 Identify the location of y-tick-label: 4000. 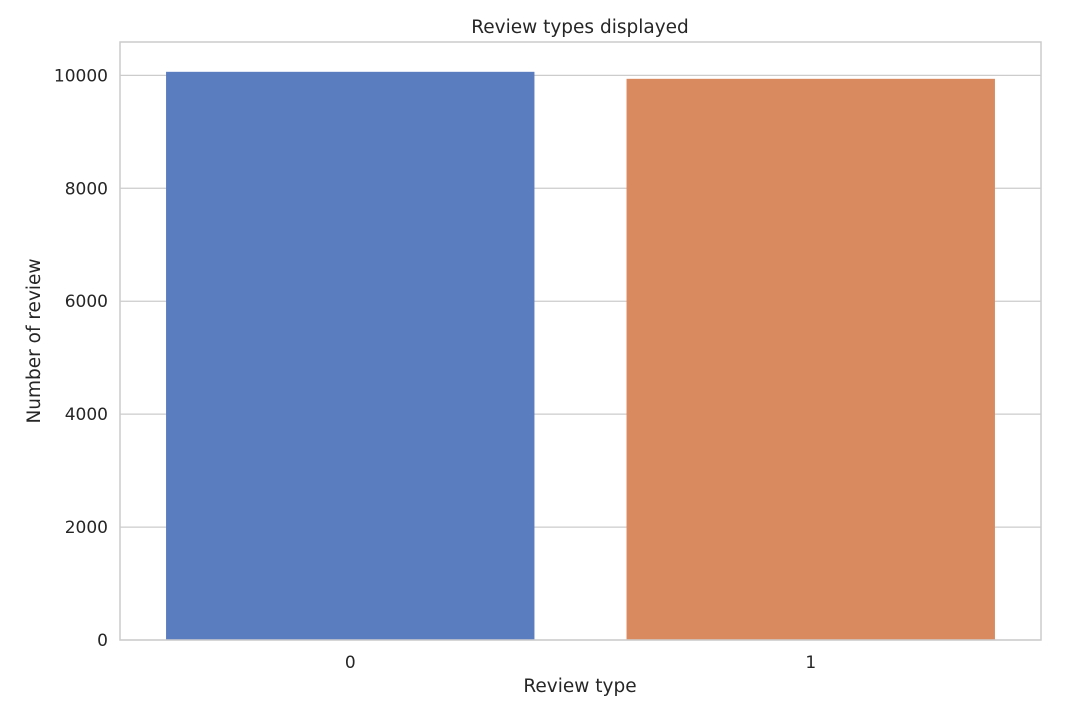
(86, 415).